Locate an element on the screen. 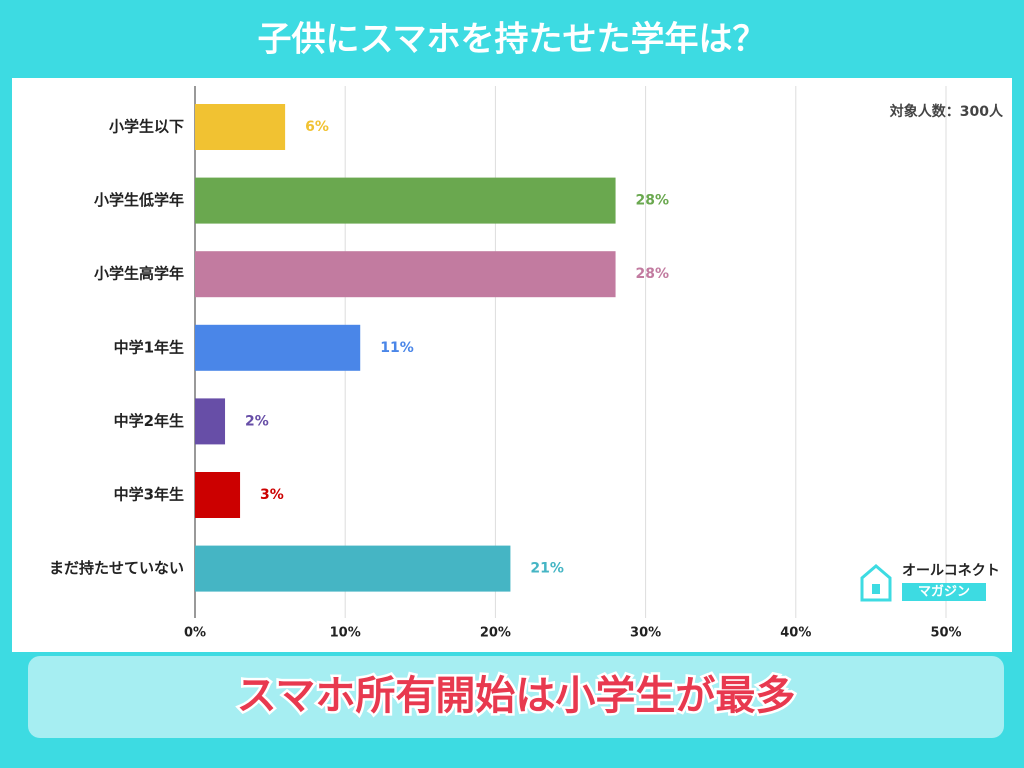  y-tick-label: 中学1年生 is located at coordinates (149, 347).